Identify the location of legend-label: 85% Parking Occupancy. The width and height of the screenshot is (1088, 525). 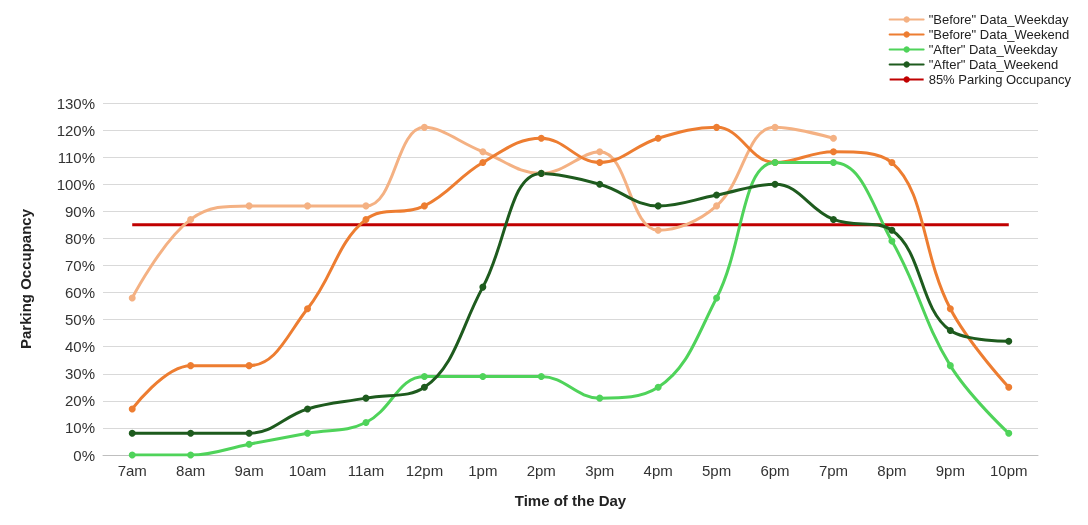
(1000, 79).